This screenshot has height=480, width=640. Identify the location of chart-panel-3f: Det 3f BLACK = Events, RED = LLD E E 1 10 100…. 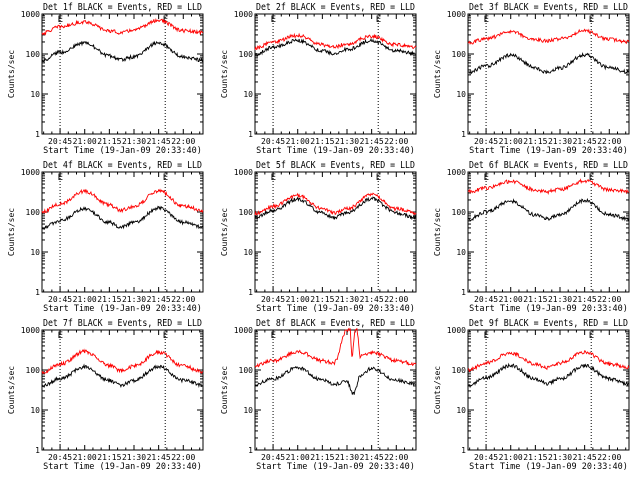
(531, 79).